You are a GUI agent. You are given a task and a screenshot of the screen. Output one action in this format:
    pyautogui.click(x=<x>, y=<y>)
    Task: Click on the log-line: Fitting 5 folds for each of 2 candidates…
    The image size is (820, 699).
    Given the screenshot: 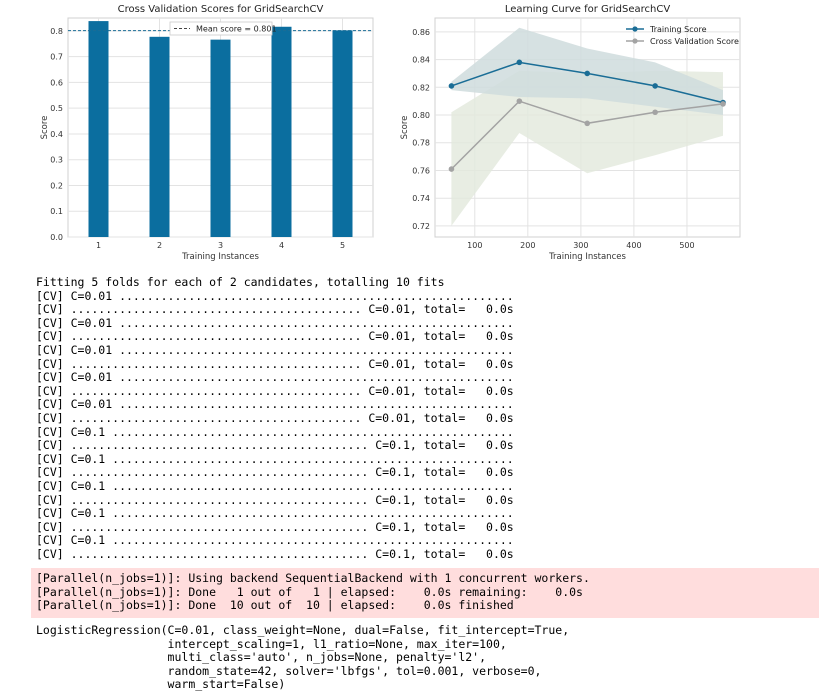 What is the action you would take?
    pyautogui.click(x=240, y=282)
    